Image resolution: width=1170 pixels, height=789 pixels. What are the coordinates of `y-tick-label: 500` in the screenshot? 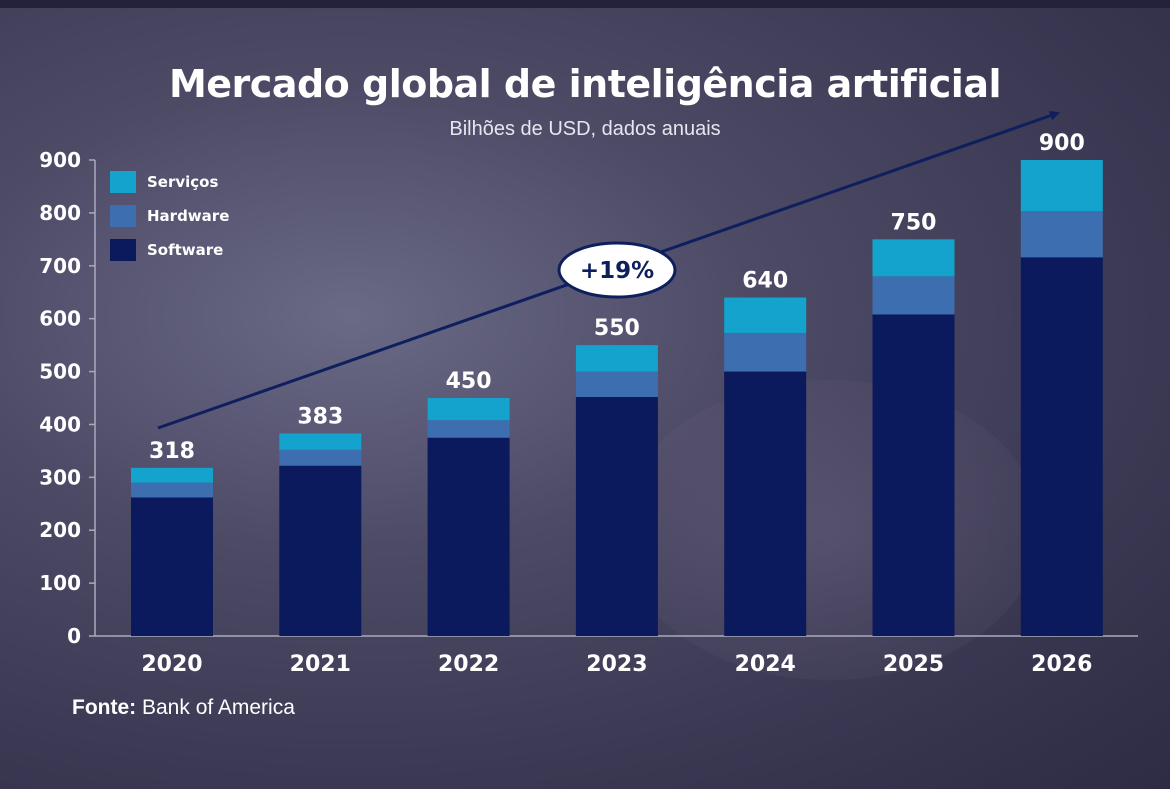 It's located at (60, 372).